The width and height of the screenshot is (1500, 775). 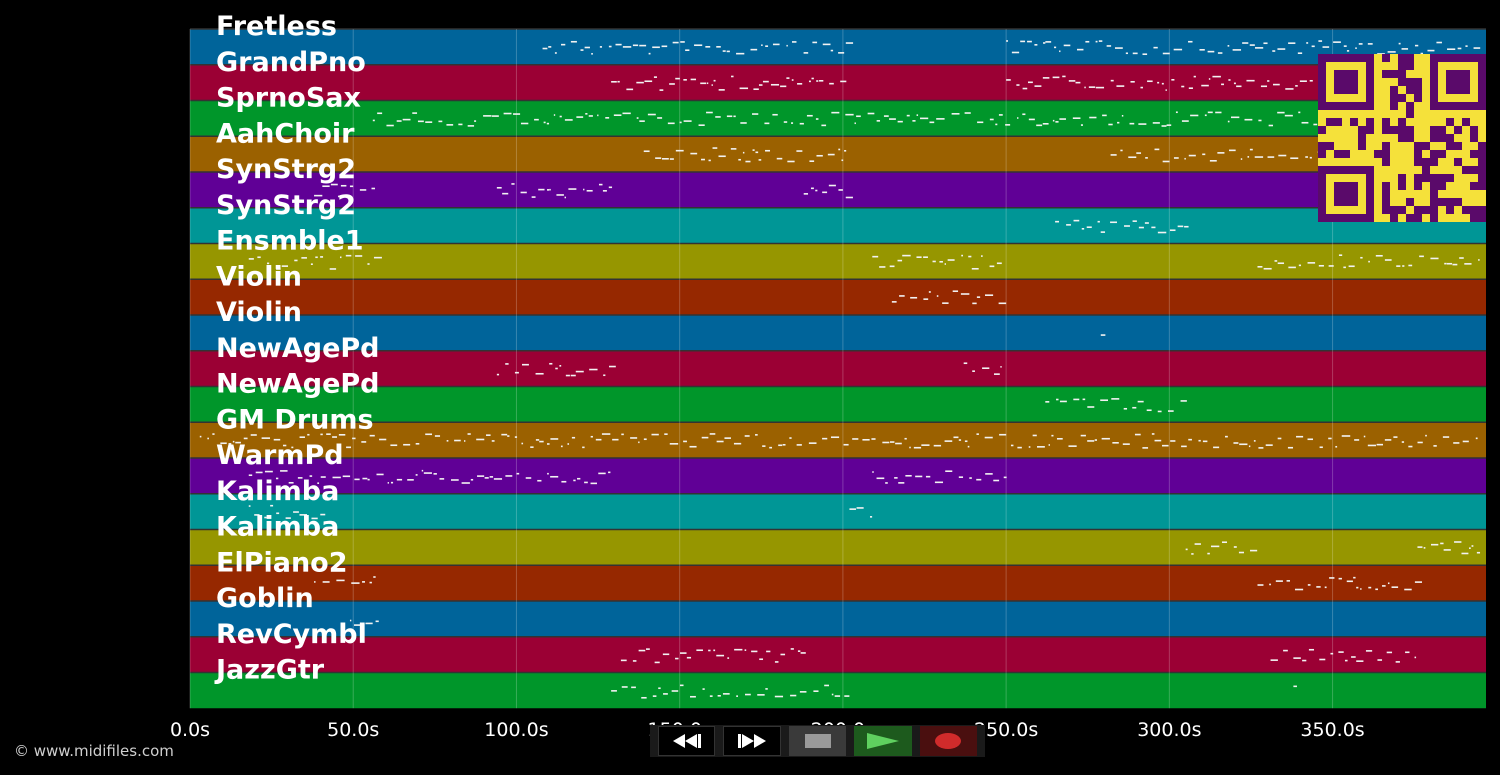 What do you see at coordinates (948, 741) in the screenshot?
I see `record-button` at bounding box center [948, 741].